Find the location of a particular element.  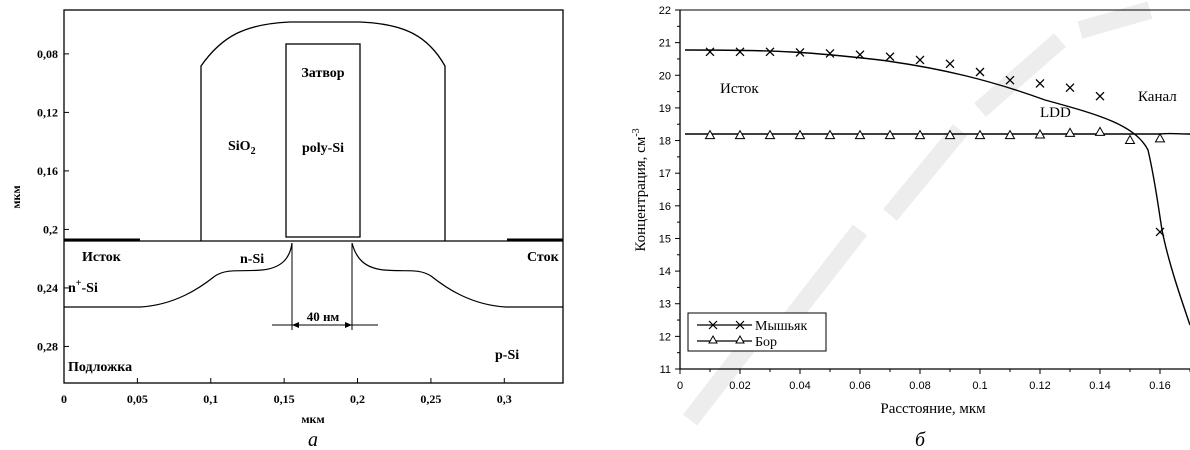

panel-b-x-tick-label: 0.12 is located at coordinates (1039, 386).